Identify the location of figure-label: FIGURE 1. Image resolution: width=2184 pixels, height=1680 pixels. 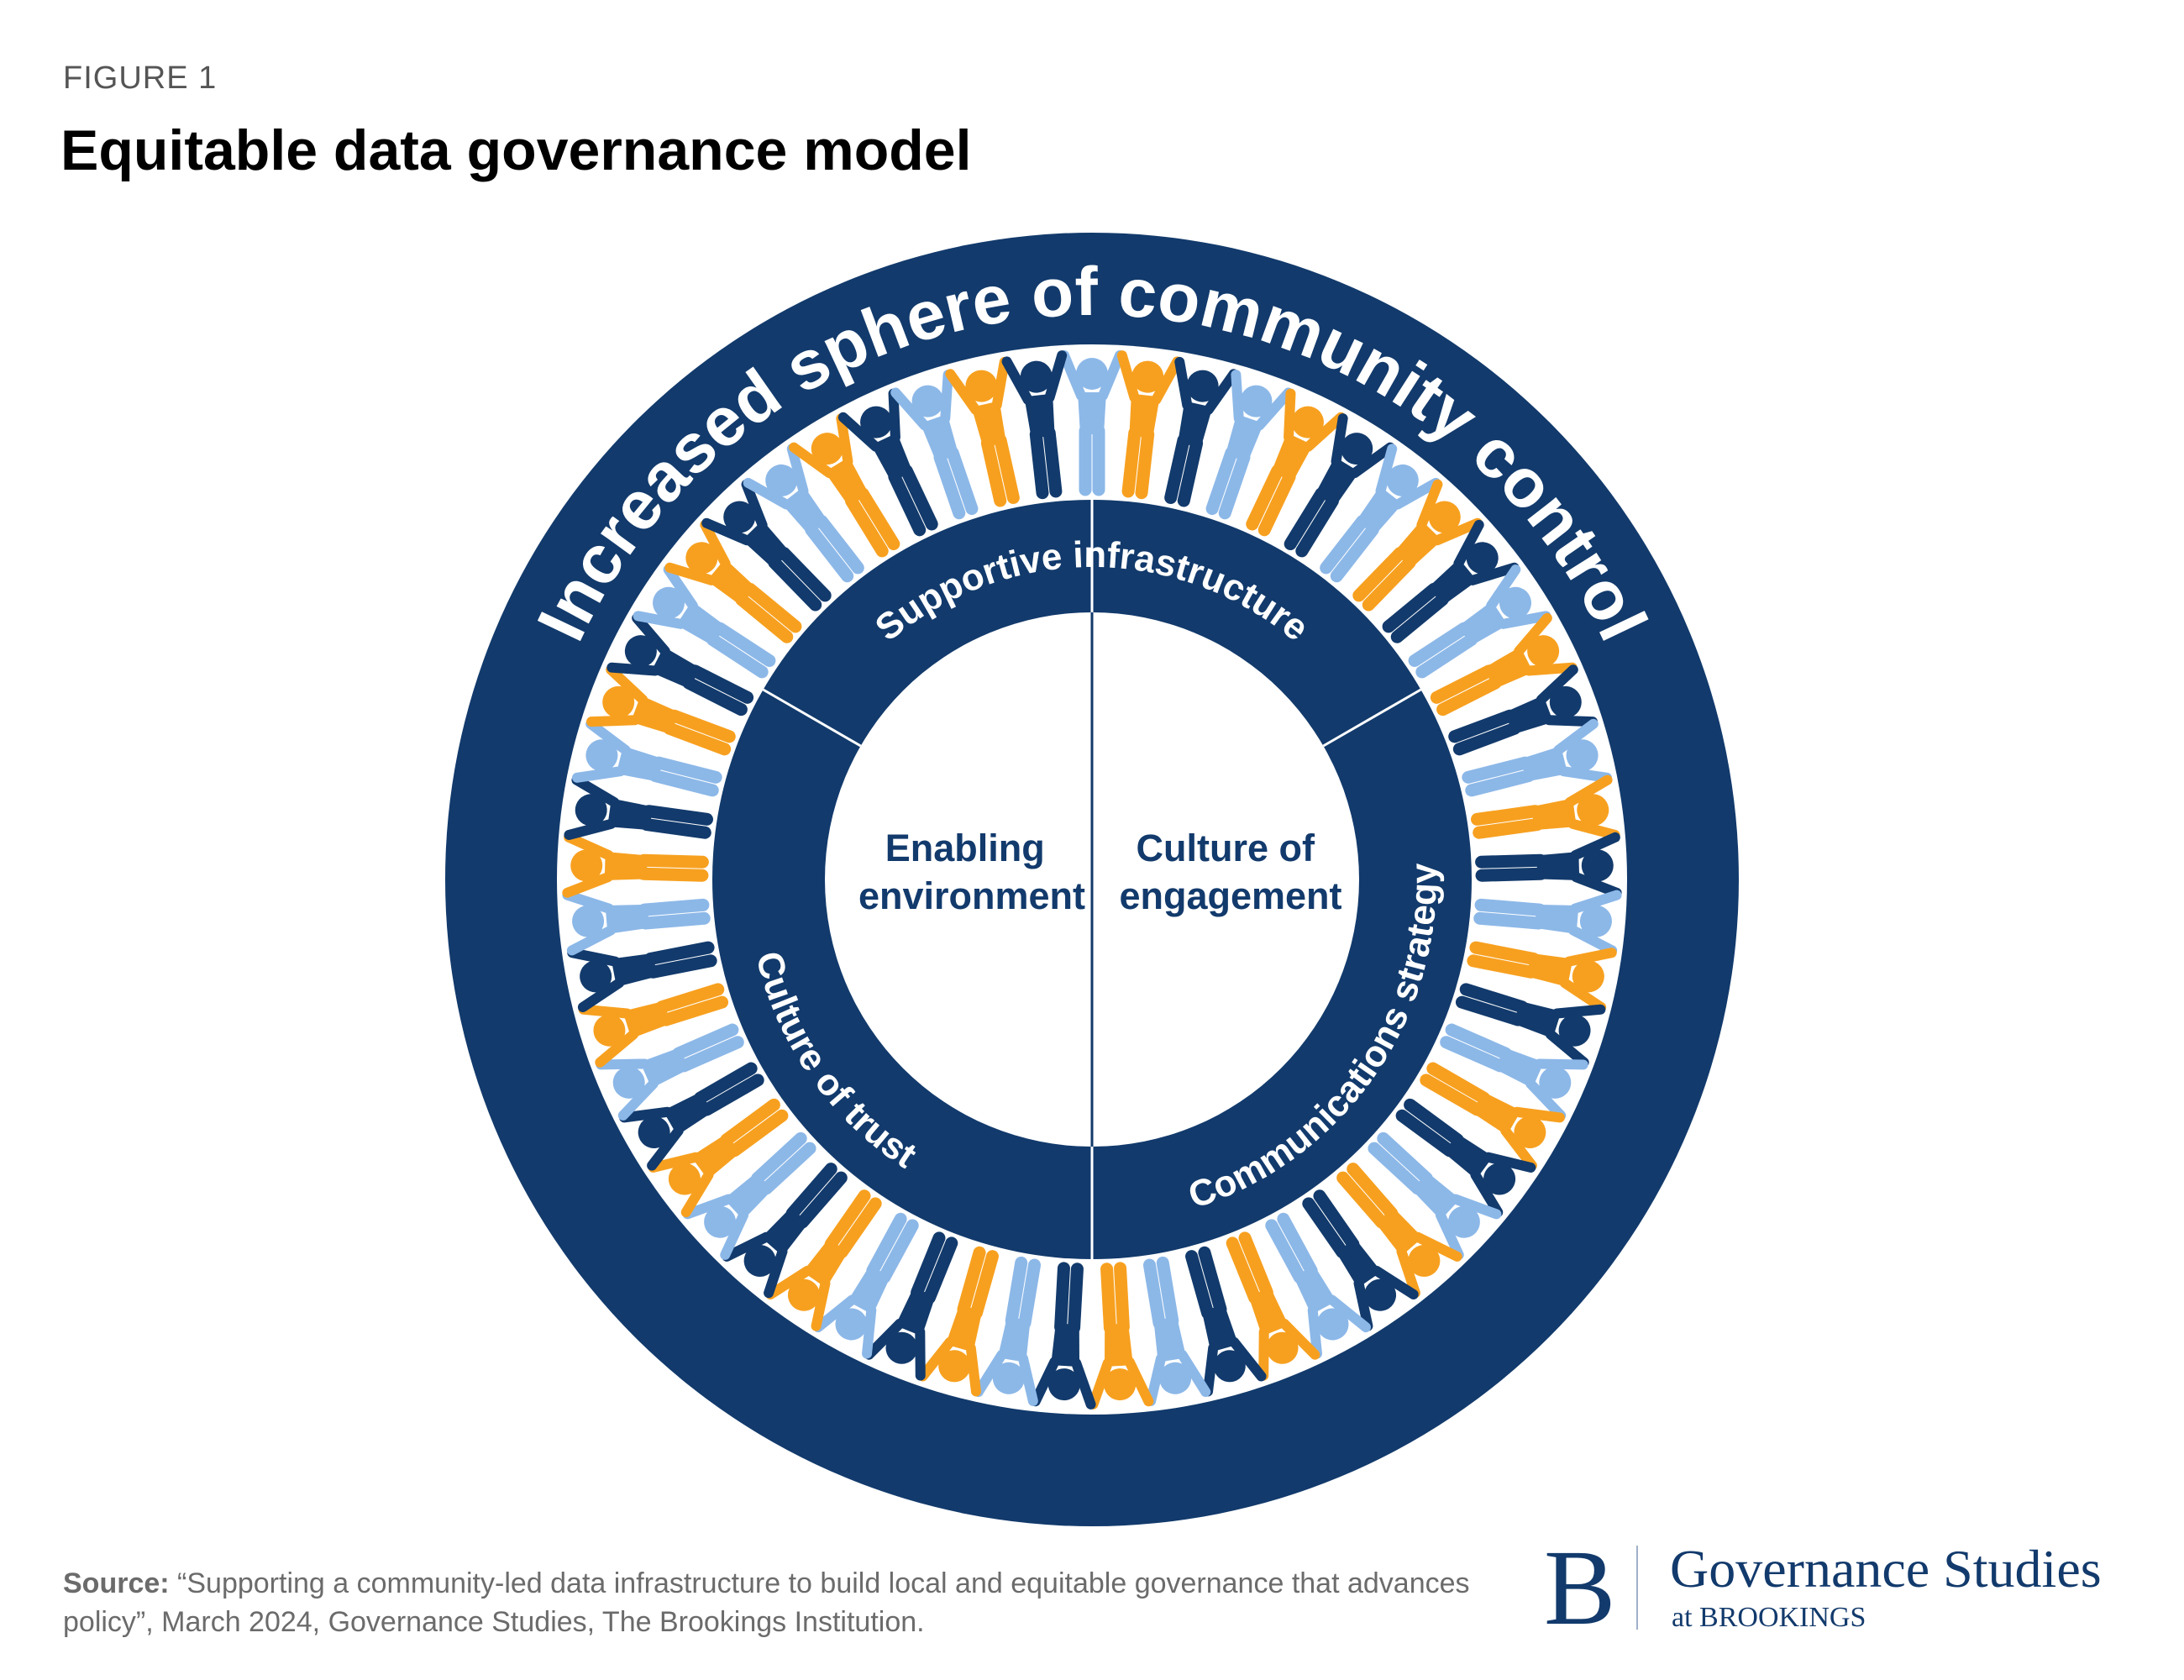
(140, 78).